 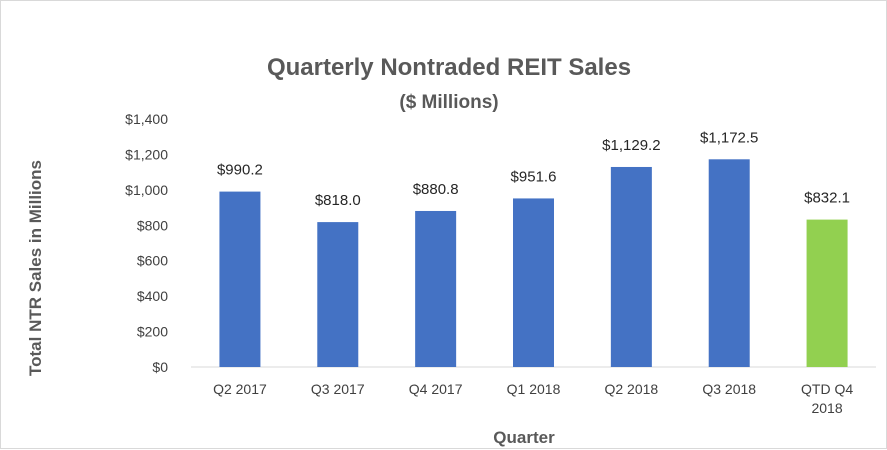 What do you see at coordinates (827, 389) in the screenshot?
I see `x-tick-label: QTD Q4` at bounding box center [827, 389].